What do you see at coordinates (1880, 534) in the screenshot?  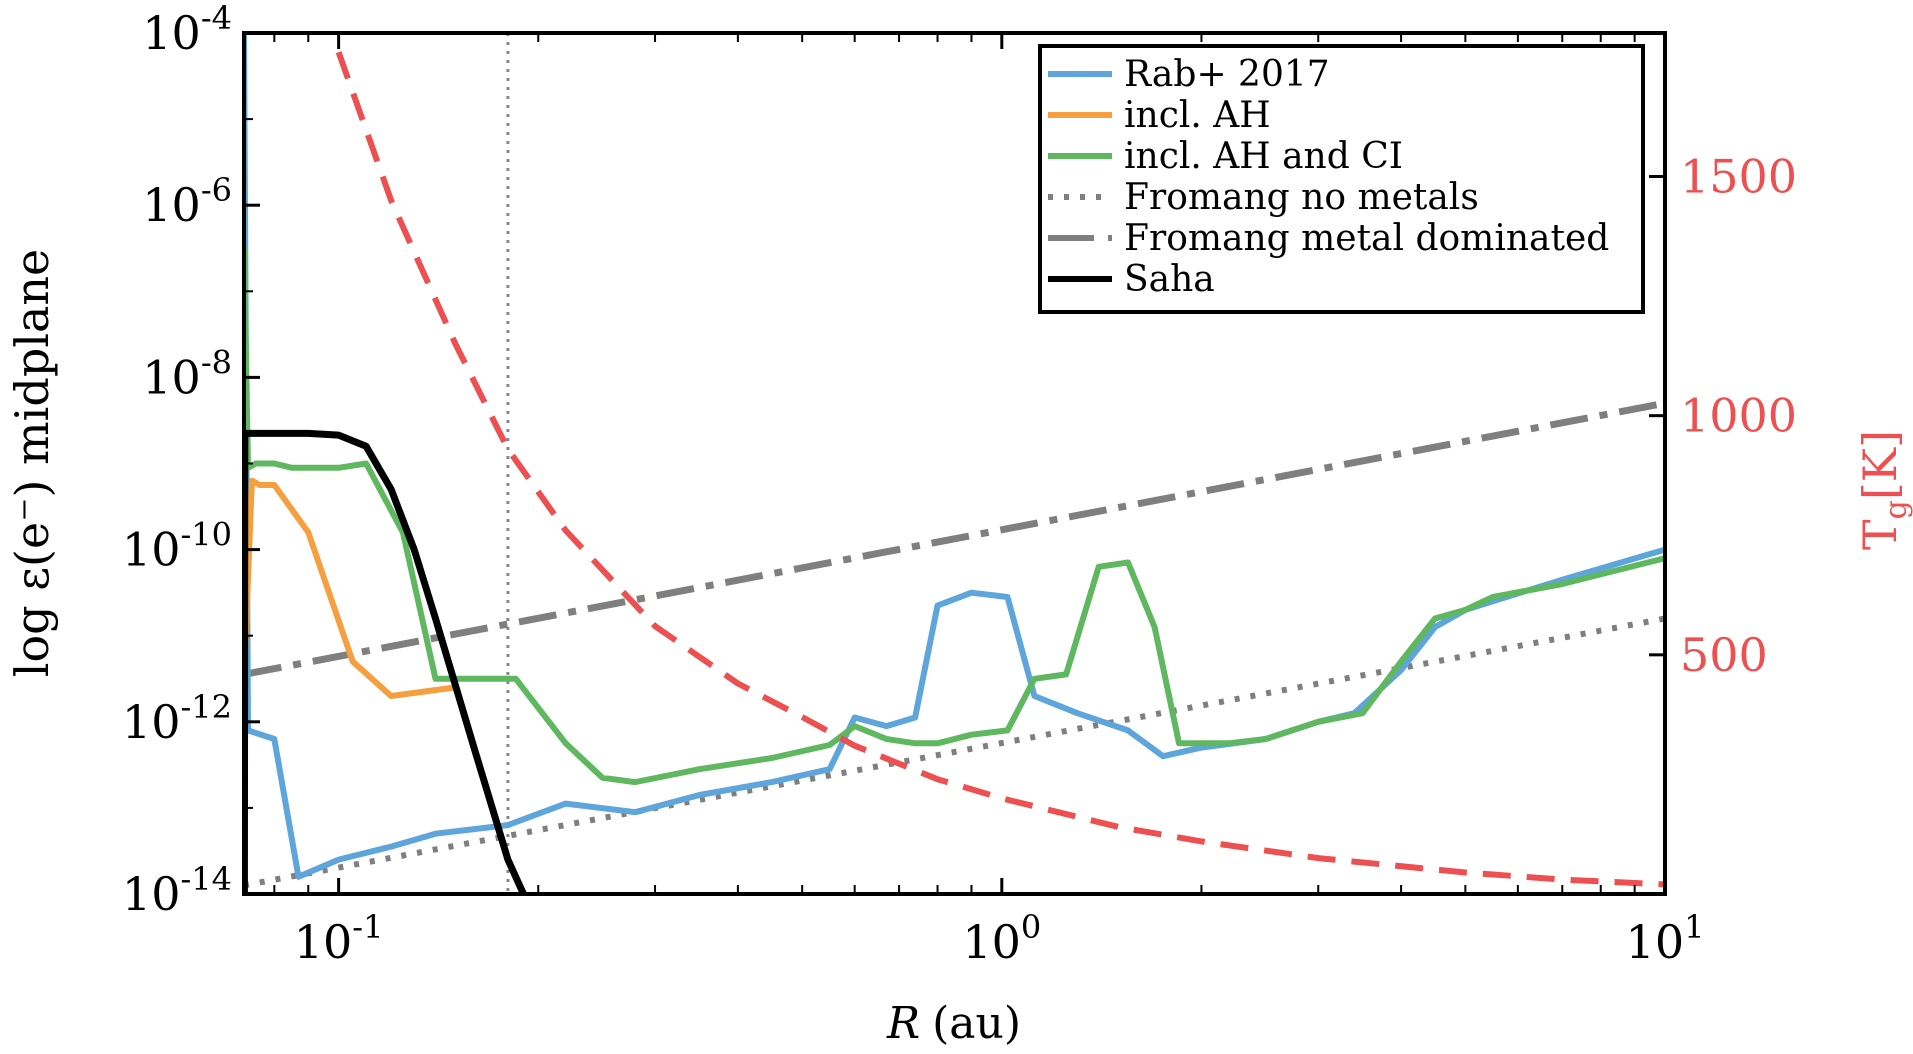 I see `y2-axis-label-main: T` at bounding box center [1880, 534].